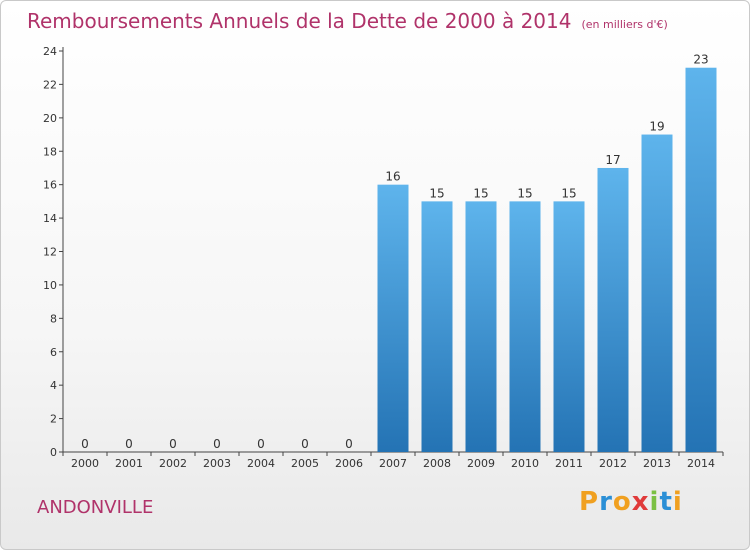 This screenshot has width=750, height=550. Describe the element at coordinates (129, 463) in the screenshot. I see `x-tick-label: 2001` at that location.